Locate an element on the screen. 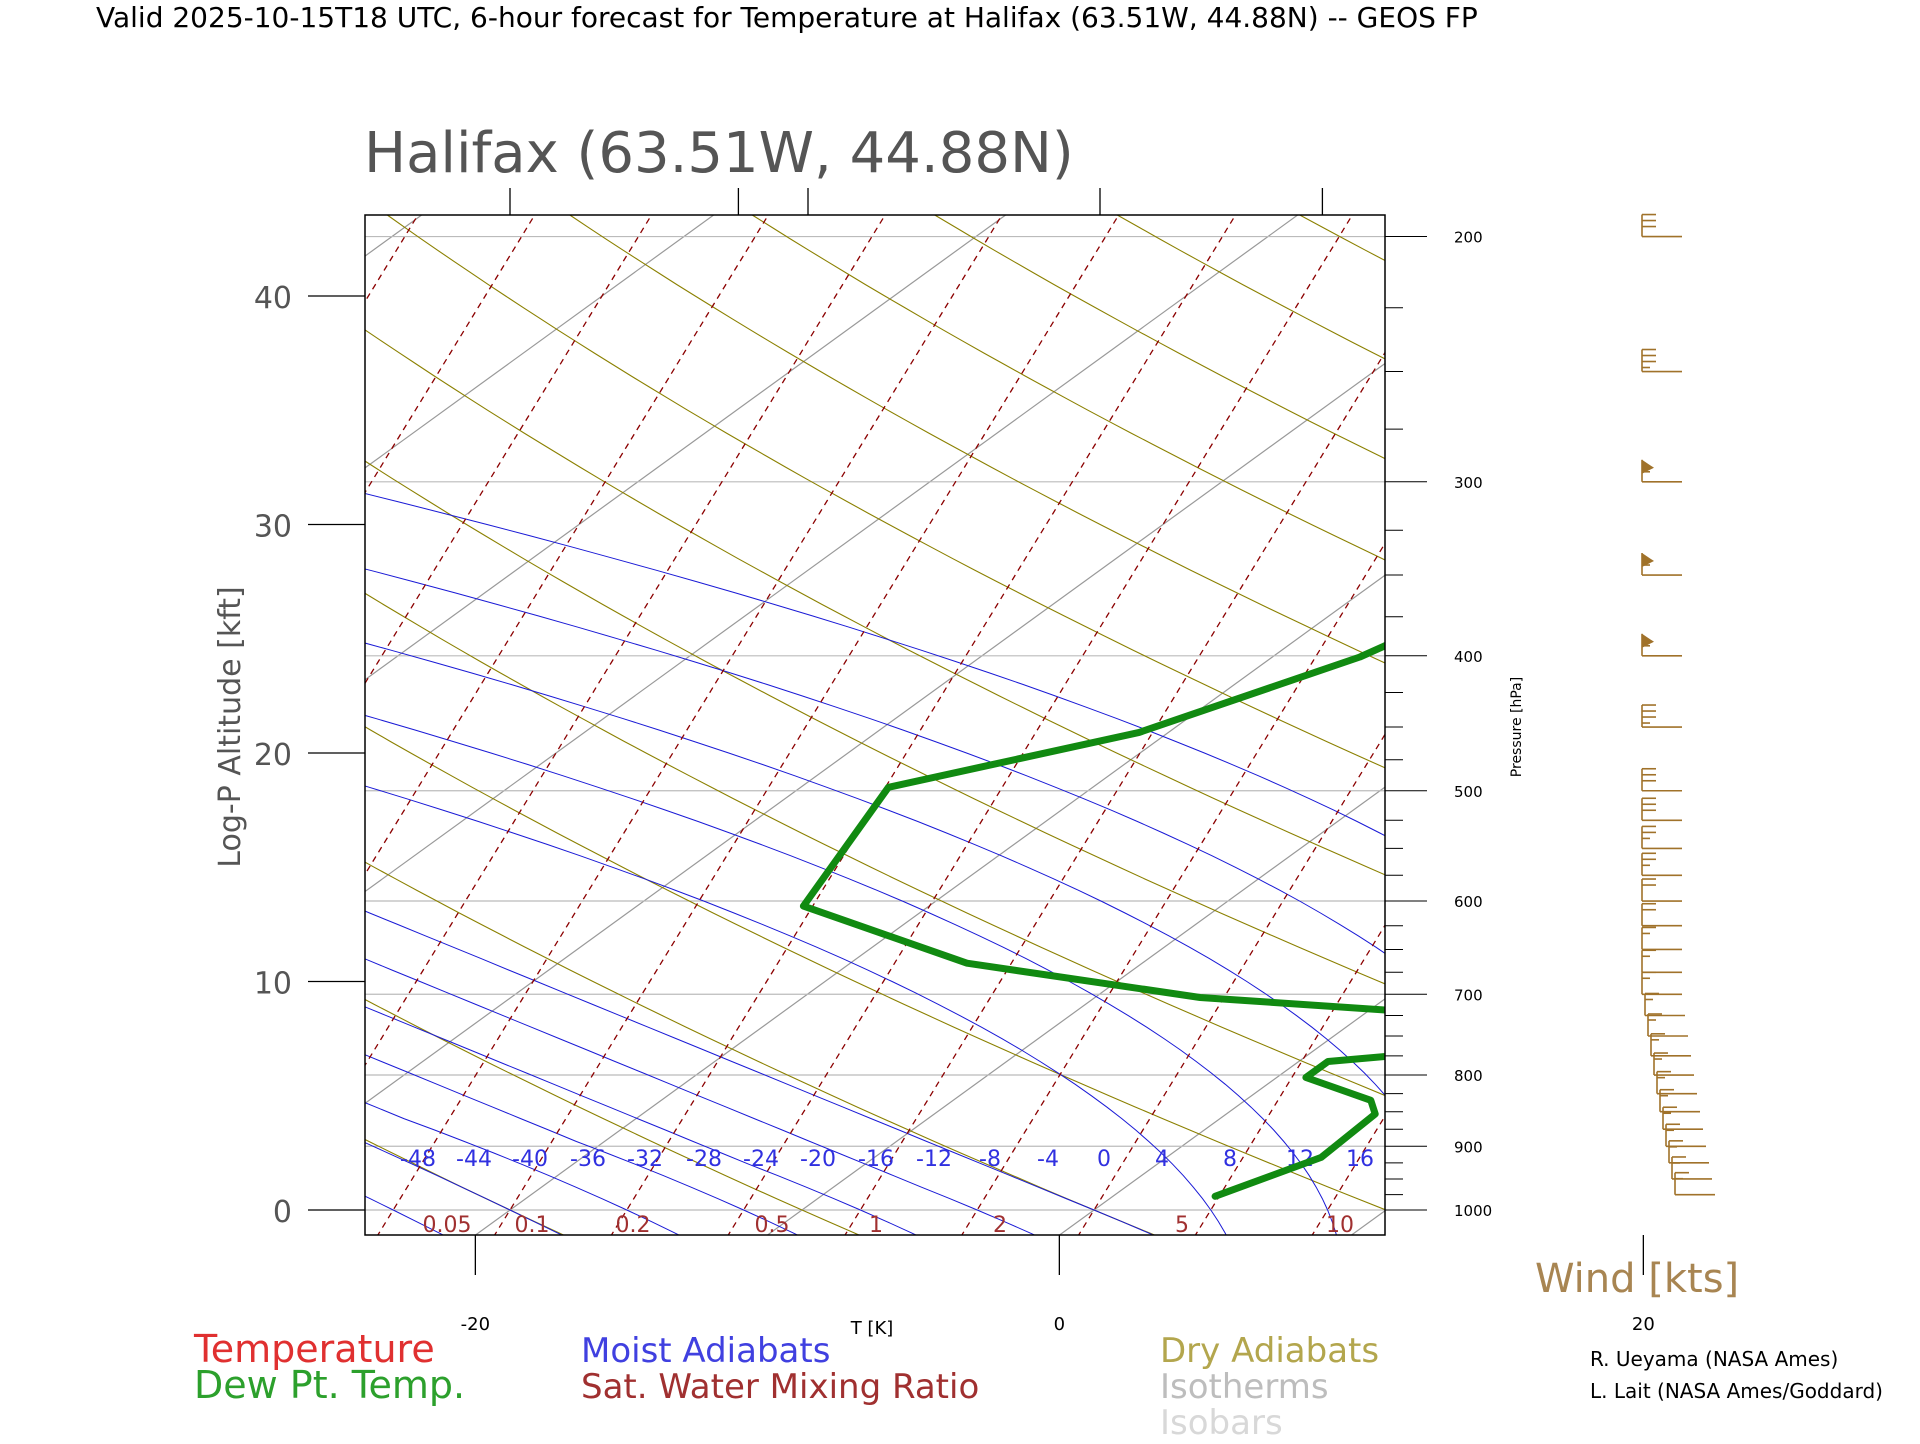  pressure-tick-label: 200 is located at coordinates (1468, 238).